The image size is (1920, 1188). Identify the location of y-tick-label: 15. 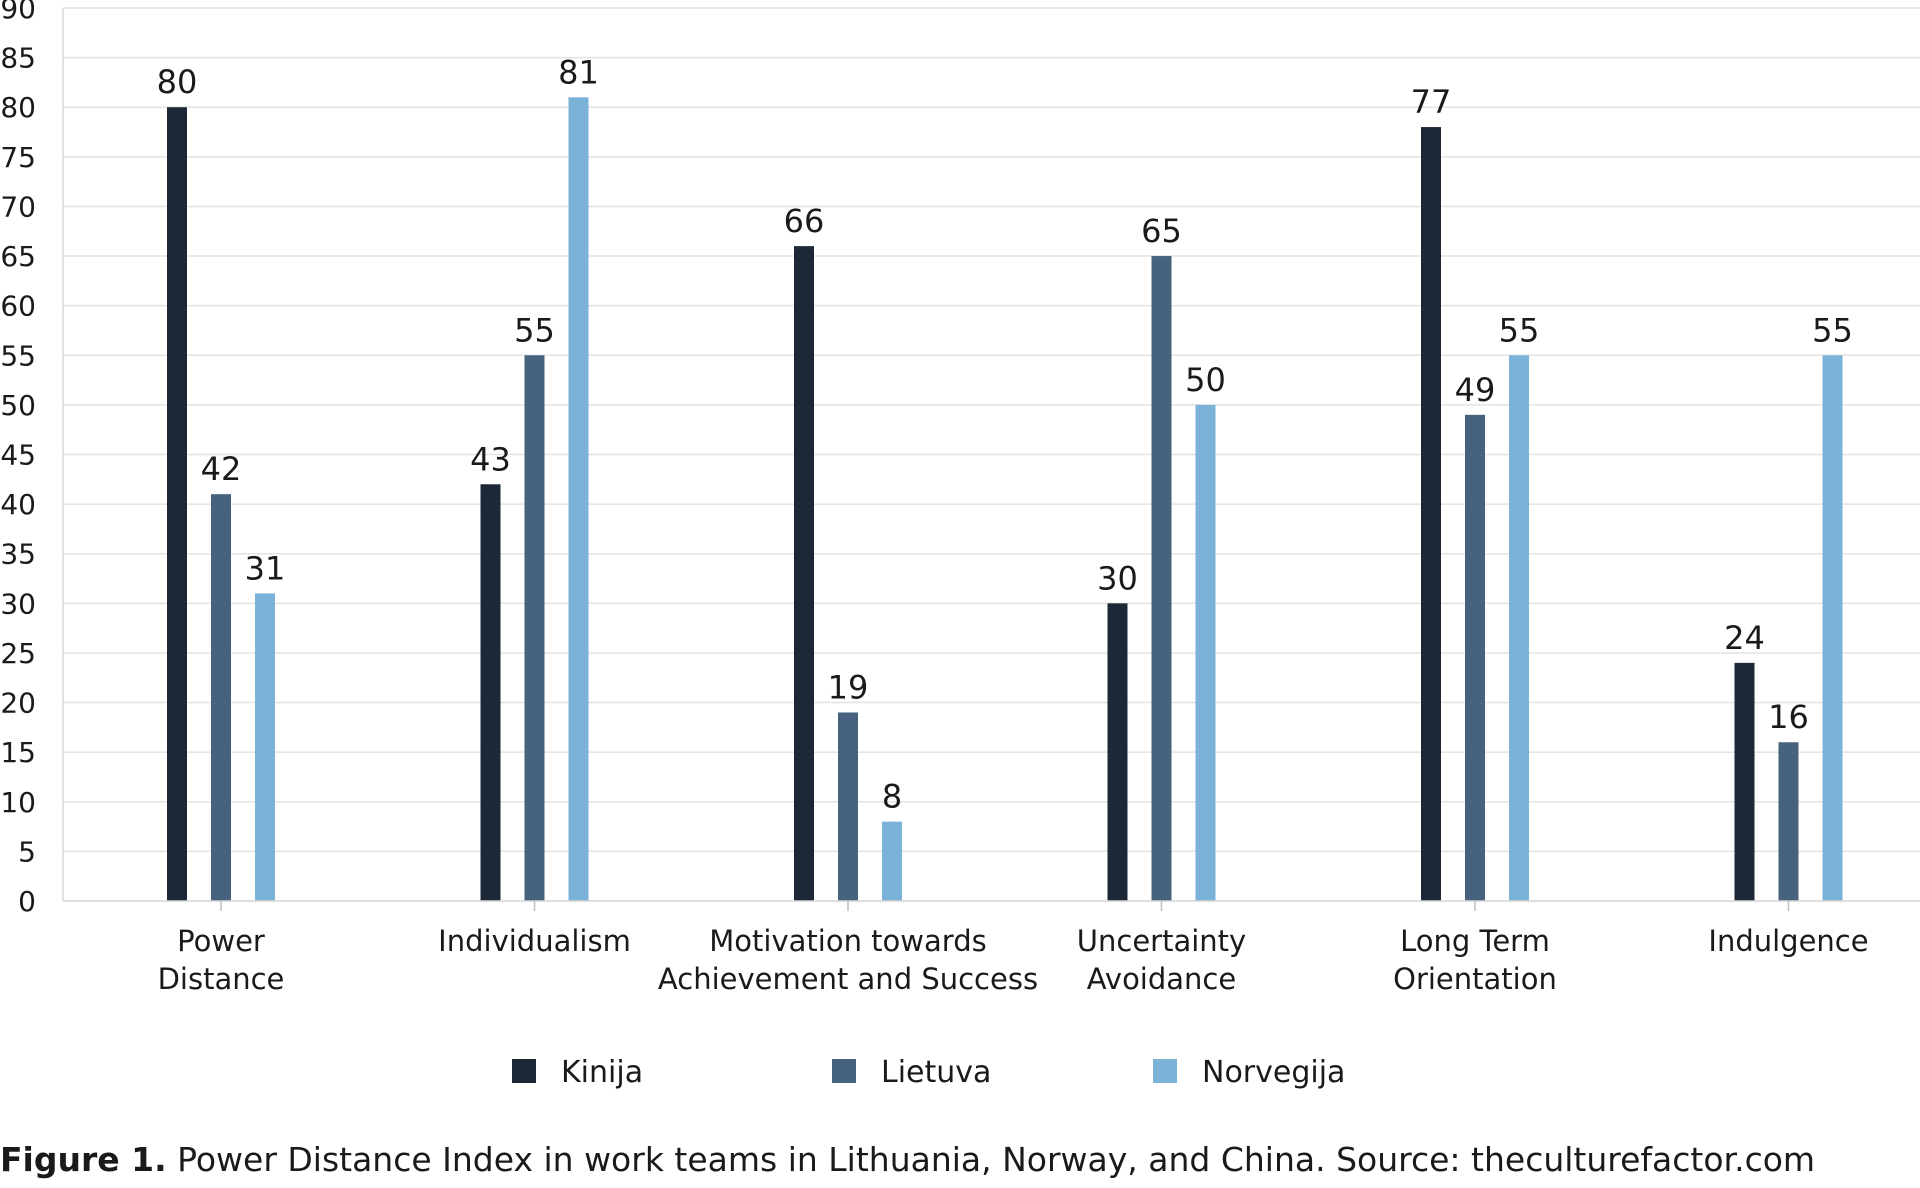
(18, 752).